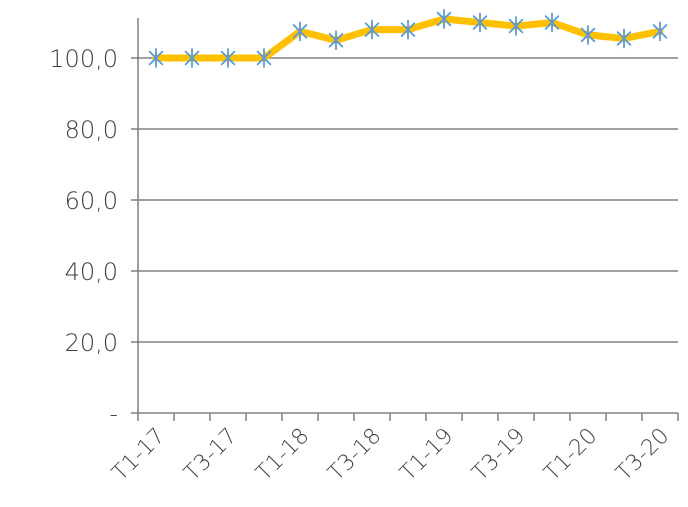  What do you see at coordinates (91, 343) in the screenshot?
I see `y-tick-label: 20,0` at bounding box center [91, 343].